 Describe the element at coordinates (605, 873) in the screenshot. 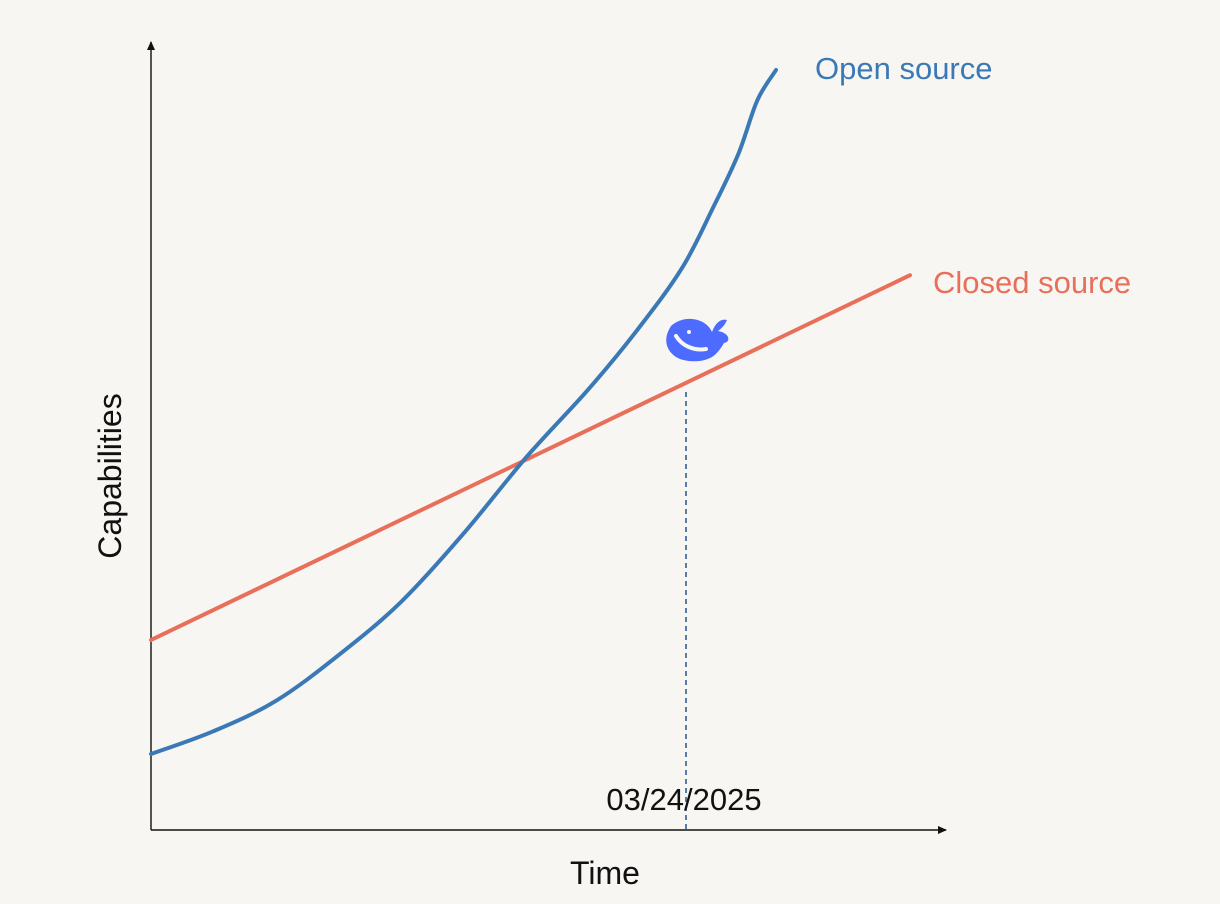

I see `x-axis-label: Time` at that location.